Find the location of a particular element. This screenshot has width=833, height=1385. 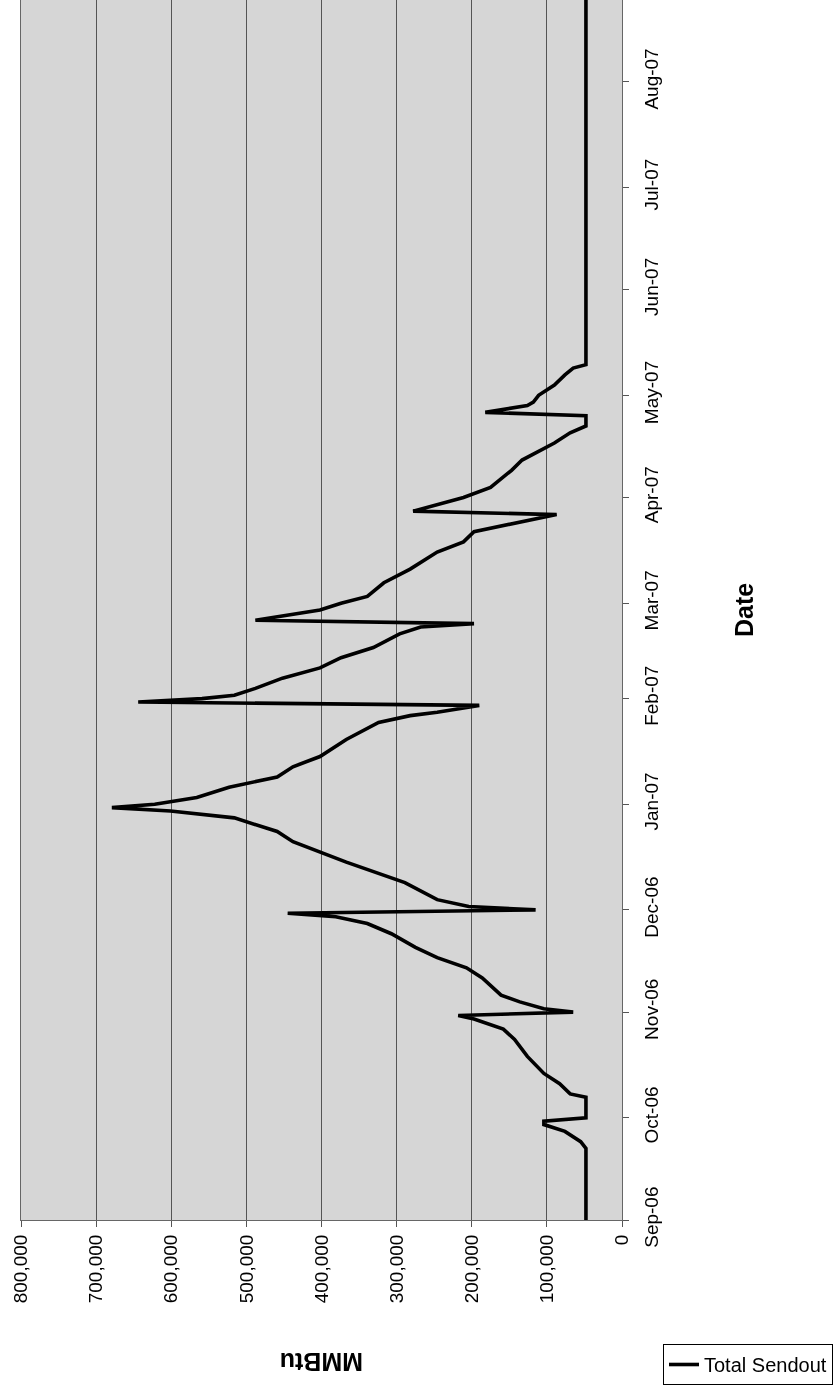

y-tick-label: Jun-07 is located at coordinates (651, 286).